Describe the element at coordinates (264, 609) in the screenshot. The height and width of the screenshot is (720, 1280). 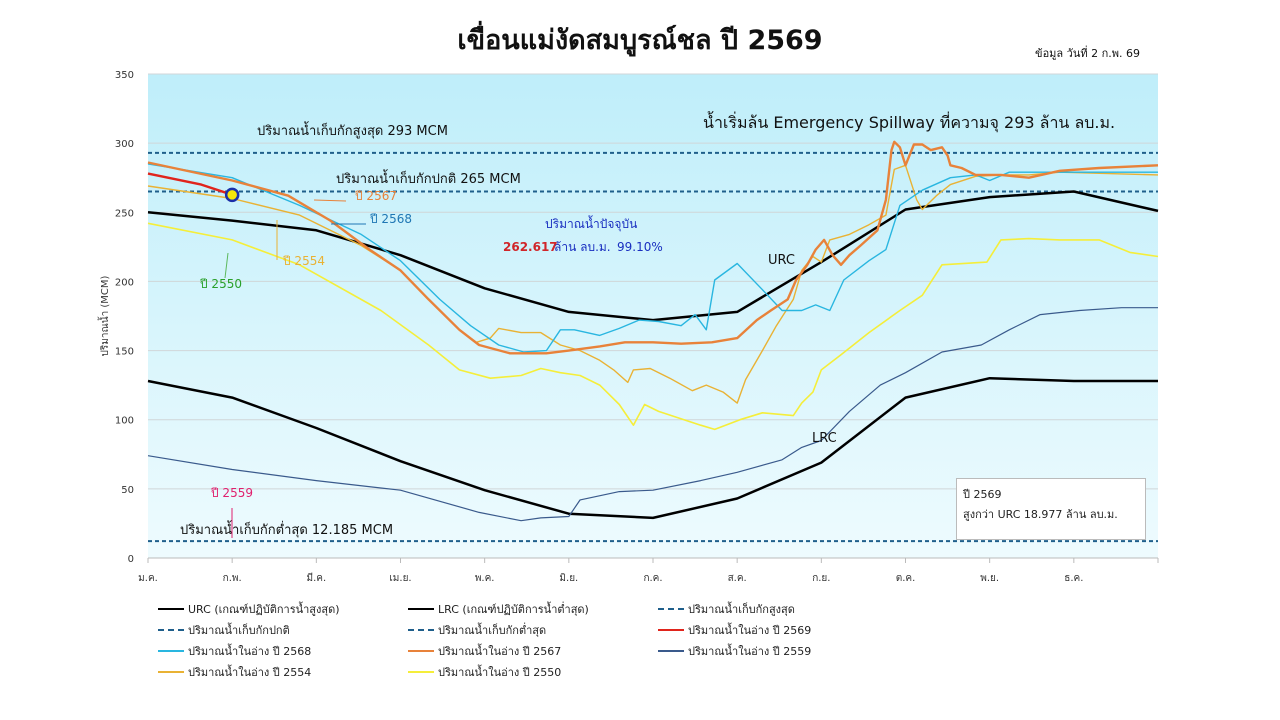
I see `legend-label: URC (เกณฑ์ปฏิบัติการน้ำสูงสุด)` at that location.